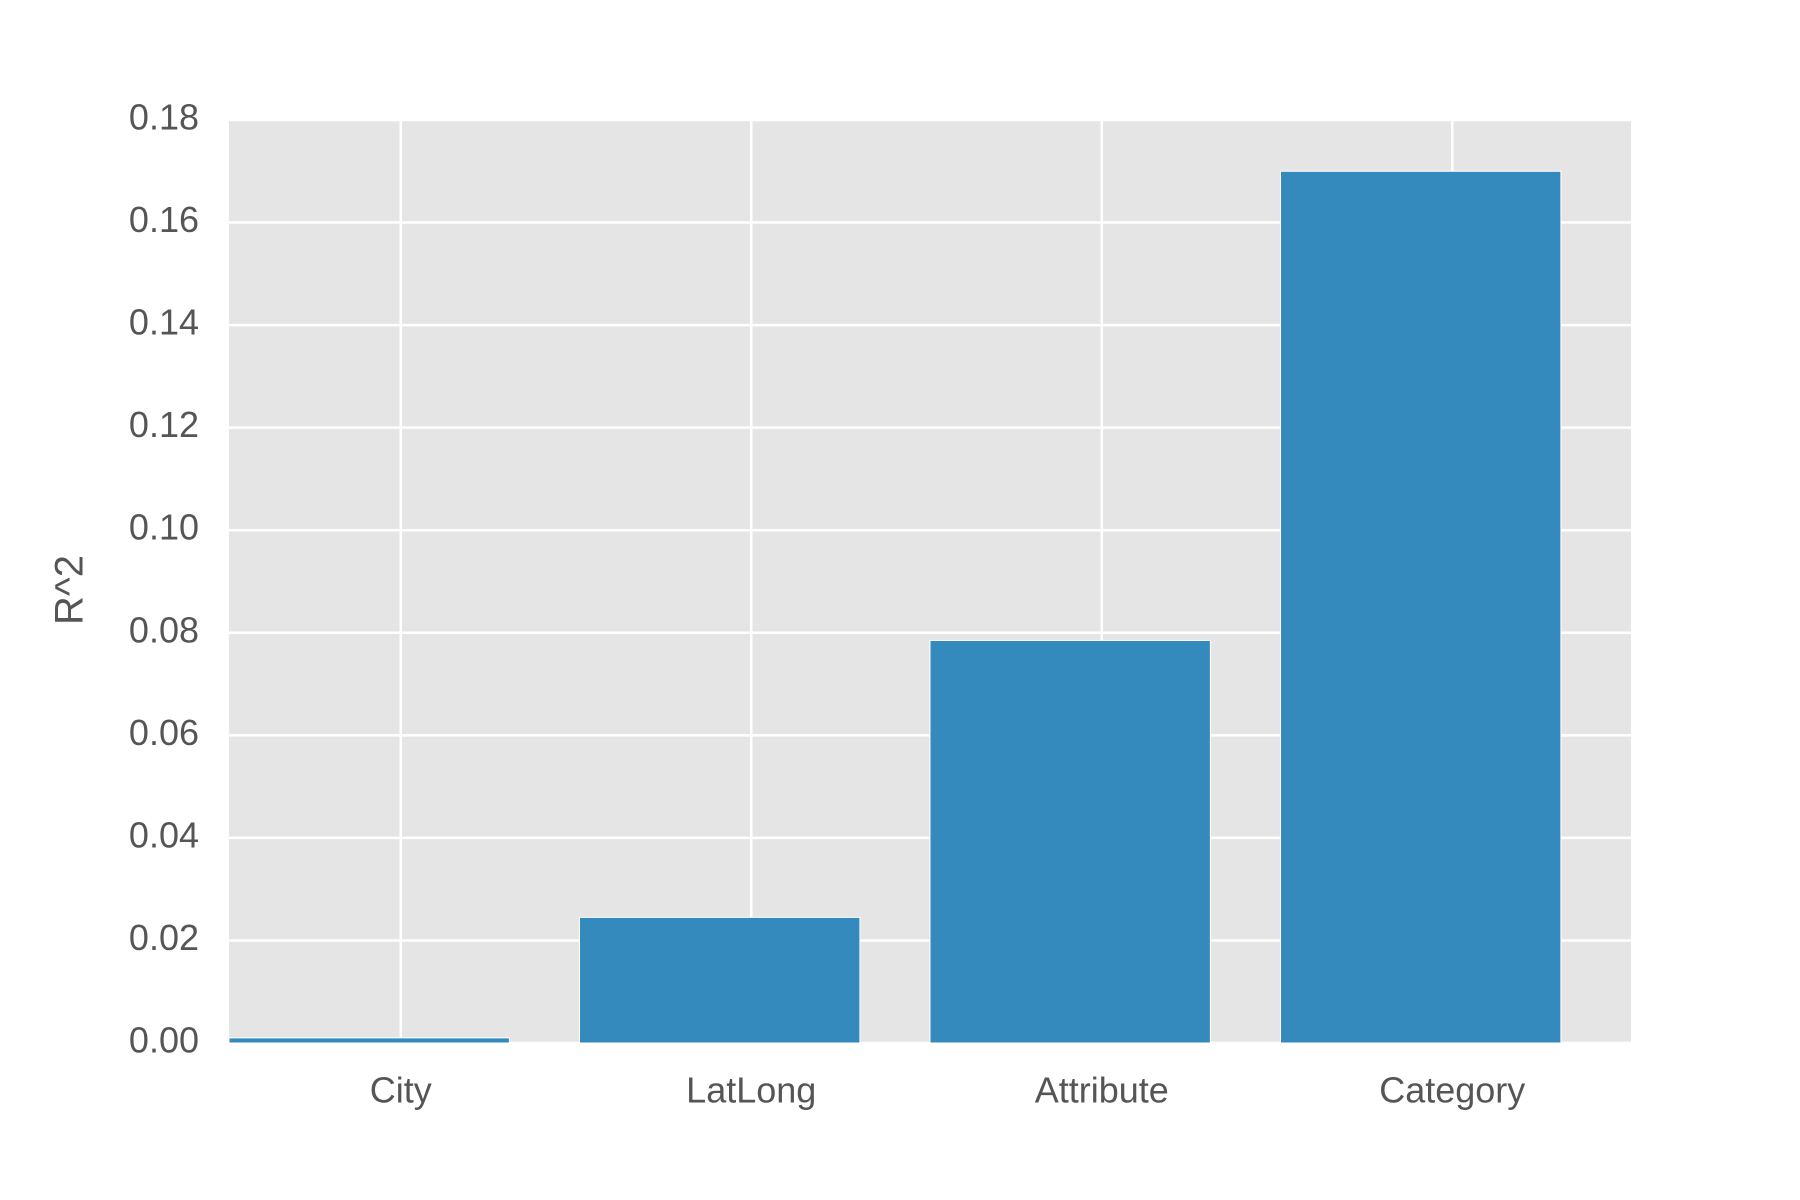  What do you see at coordinates (164, 732) in the screenshot?
I see `y-tick-label: 0.06` at bounding box center [164, 732].